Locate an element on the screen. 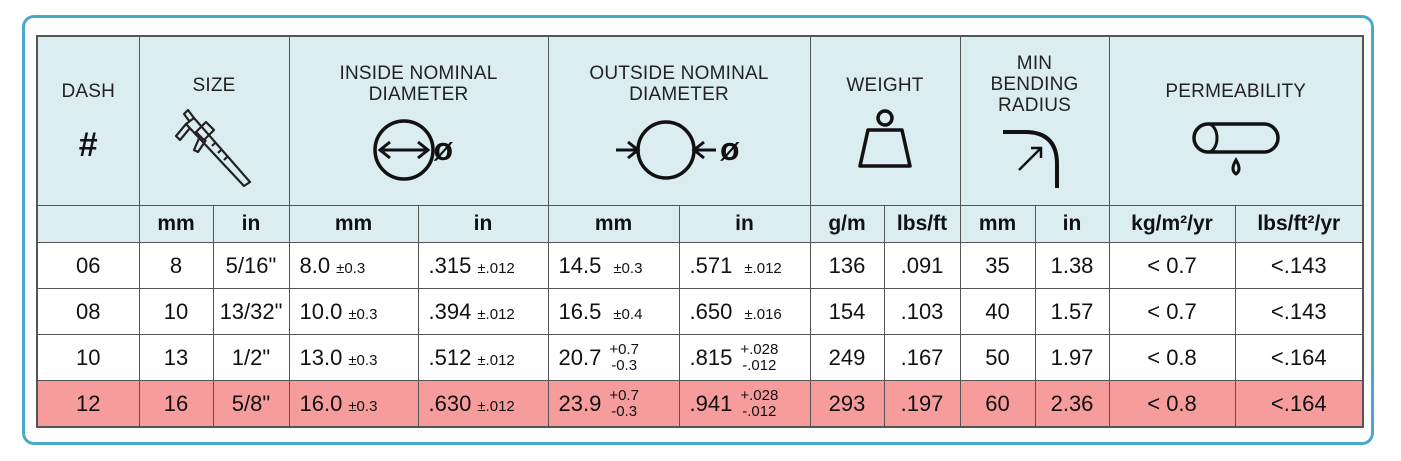  dash-hash: # is located at coordinates (88, 145).